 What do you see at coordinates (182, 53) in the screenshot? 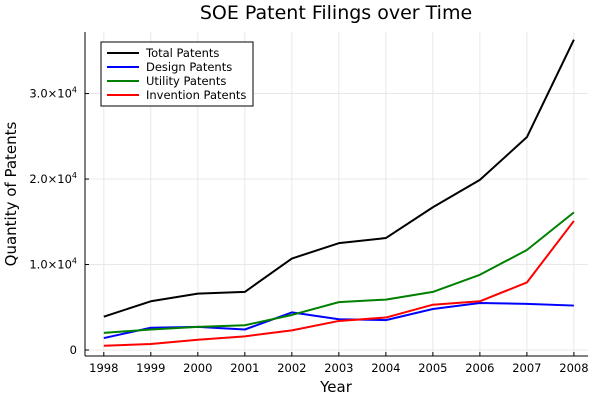
I see `legend-label-total-patents: Total Patents` at bounding box center [182, 53].